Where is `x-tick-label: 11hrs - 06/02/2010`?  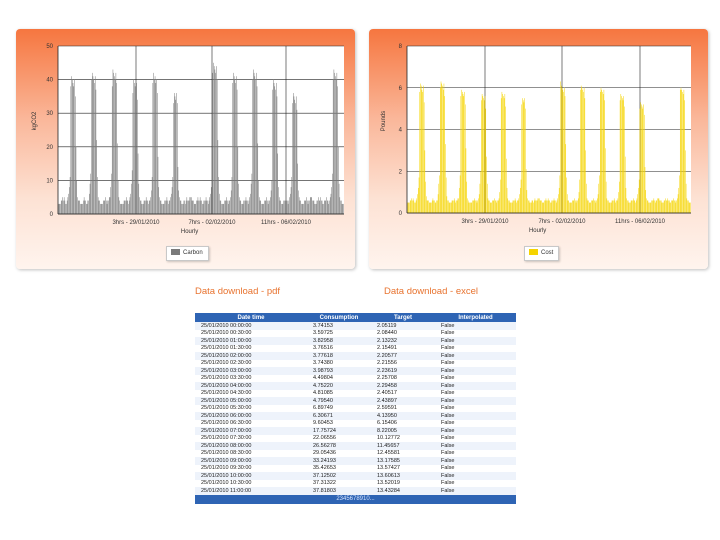
x-tick-label: 11hrs - 06/02/2010 is located at coordinates (640, 222).